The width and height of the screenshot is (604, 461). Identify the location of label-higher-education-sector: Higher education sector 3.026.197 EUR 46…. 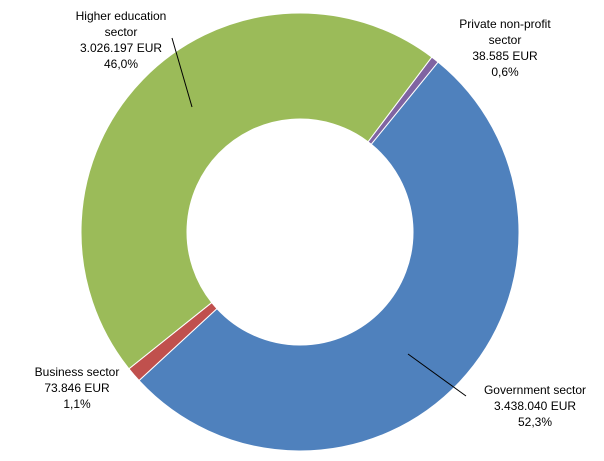
(121, 40).